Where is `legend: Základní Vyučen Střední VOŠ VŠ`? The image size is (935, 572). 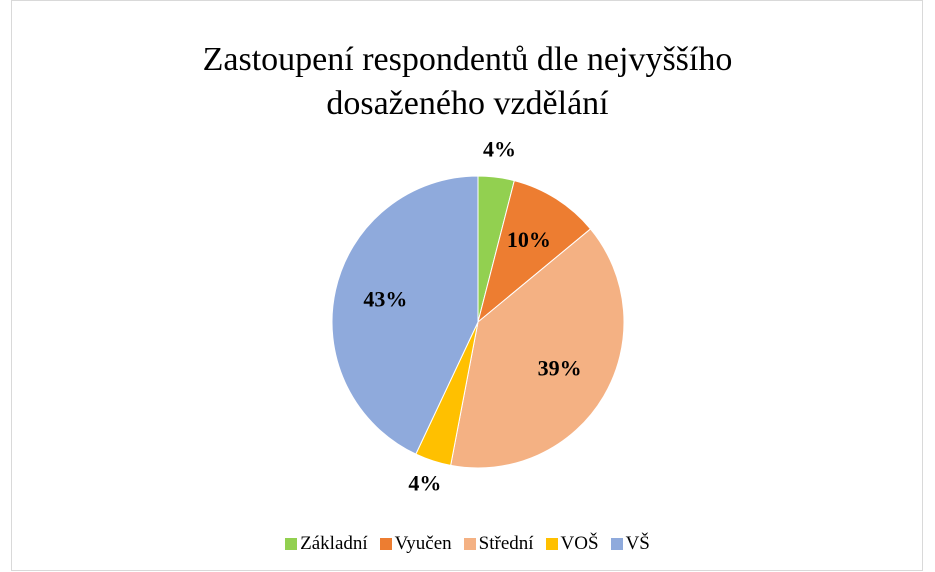
legend: Základní Vyučen Střední VOŠ VŠ is located at coordinates (467, 544).